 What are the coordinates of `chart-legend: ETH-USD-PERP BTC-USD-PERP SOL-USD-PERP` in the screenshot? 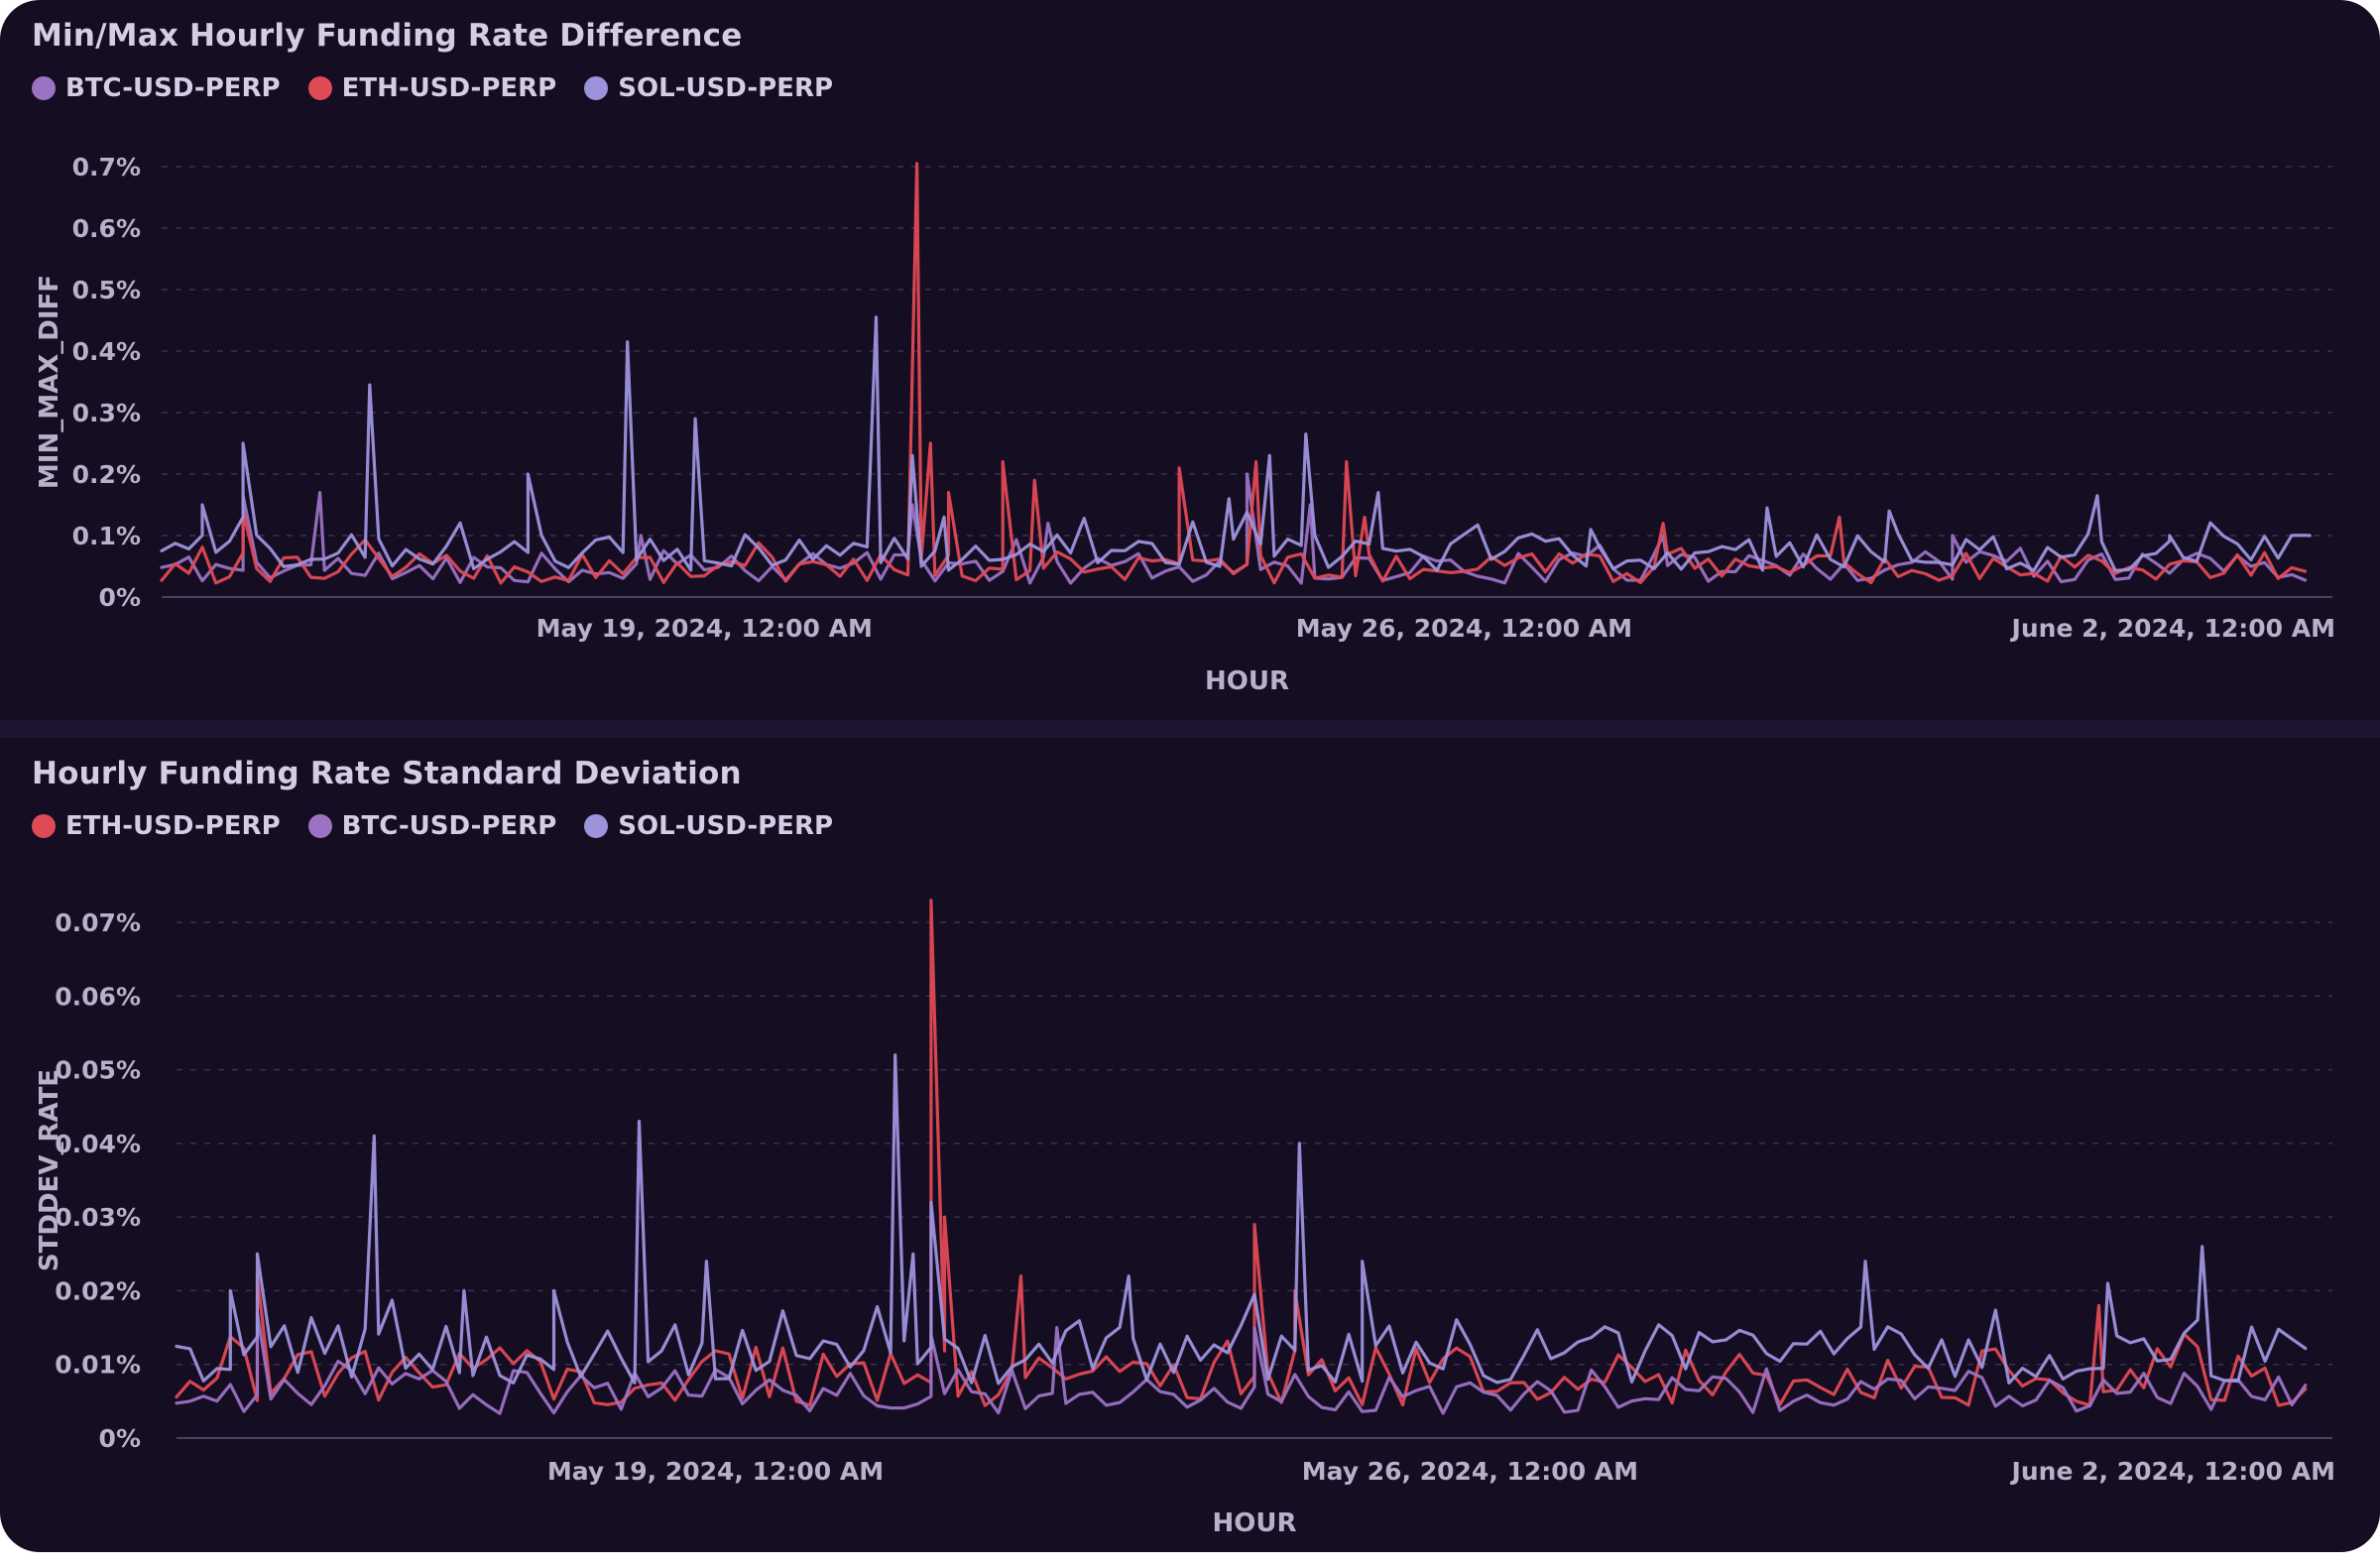 It's located at (446, 826).